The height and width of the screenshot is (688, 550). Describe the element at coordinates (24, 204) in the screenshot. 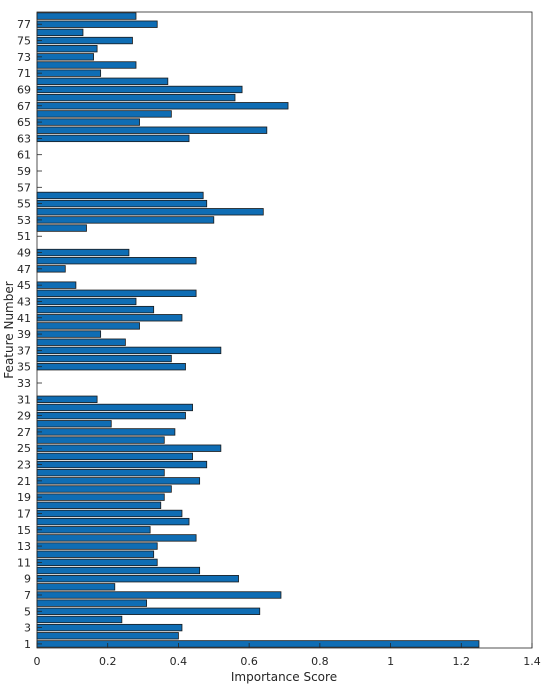

I see `y-tick-label: 55` at that location.